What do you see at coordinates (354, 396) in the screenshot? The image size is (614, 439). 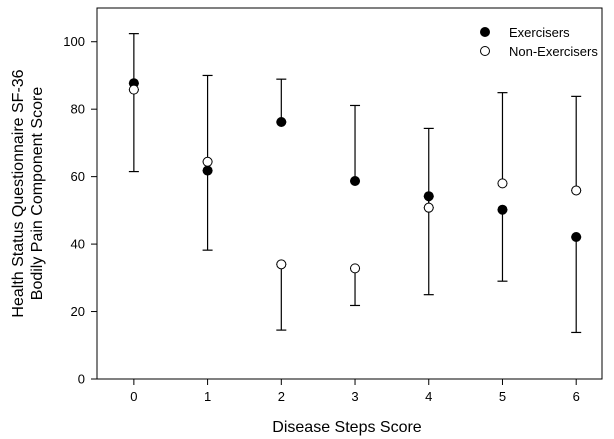 I see `x-tick-label: 3` at bounding box center [354, 396].